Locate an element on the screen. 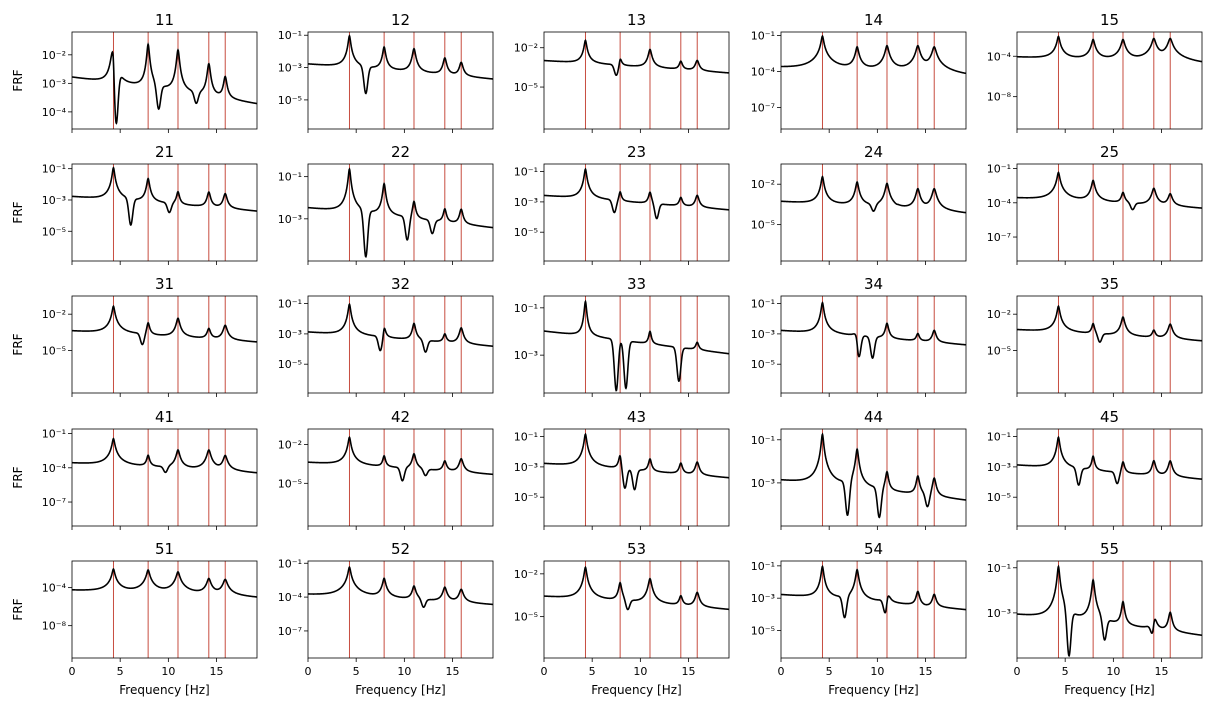  panel-31: 31 10⁻⁵ 10⁻² FRF is located at coordinates (134, 336).